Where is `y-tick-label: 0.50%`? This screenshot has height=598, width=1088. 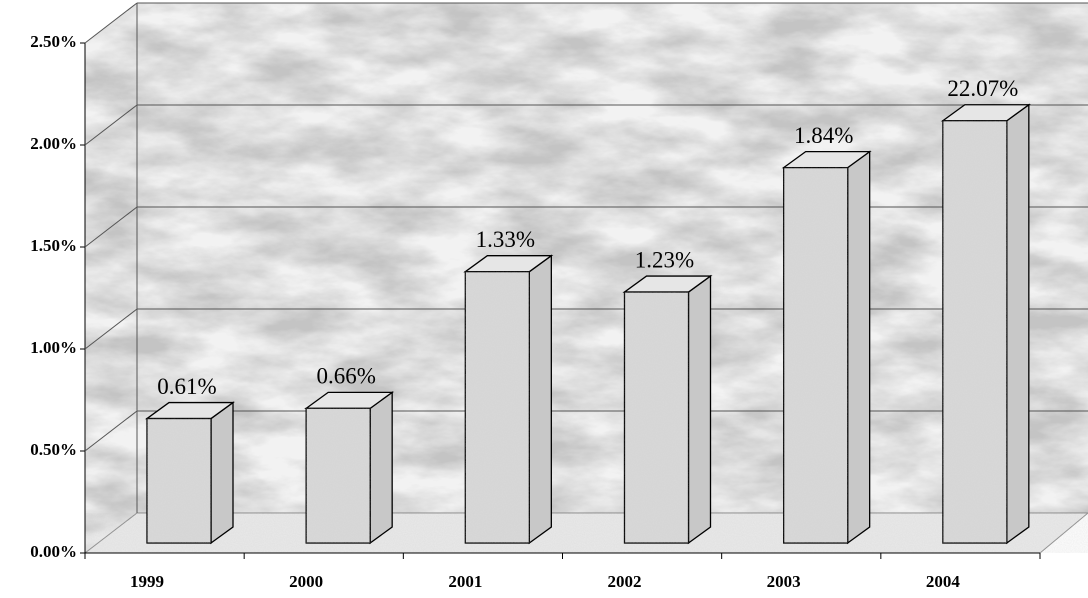
y-tick-label: 0.50% is located at coordinates (53, 449).